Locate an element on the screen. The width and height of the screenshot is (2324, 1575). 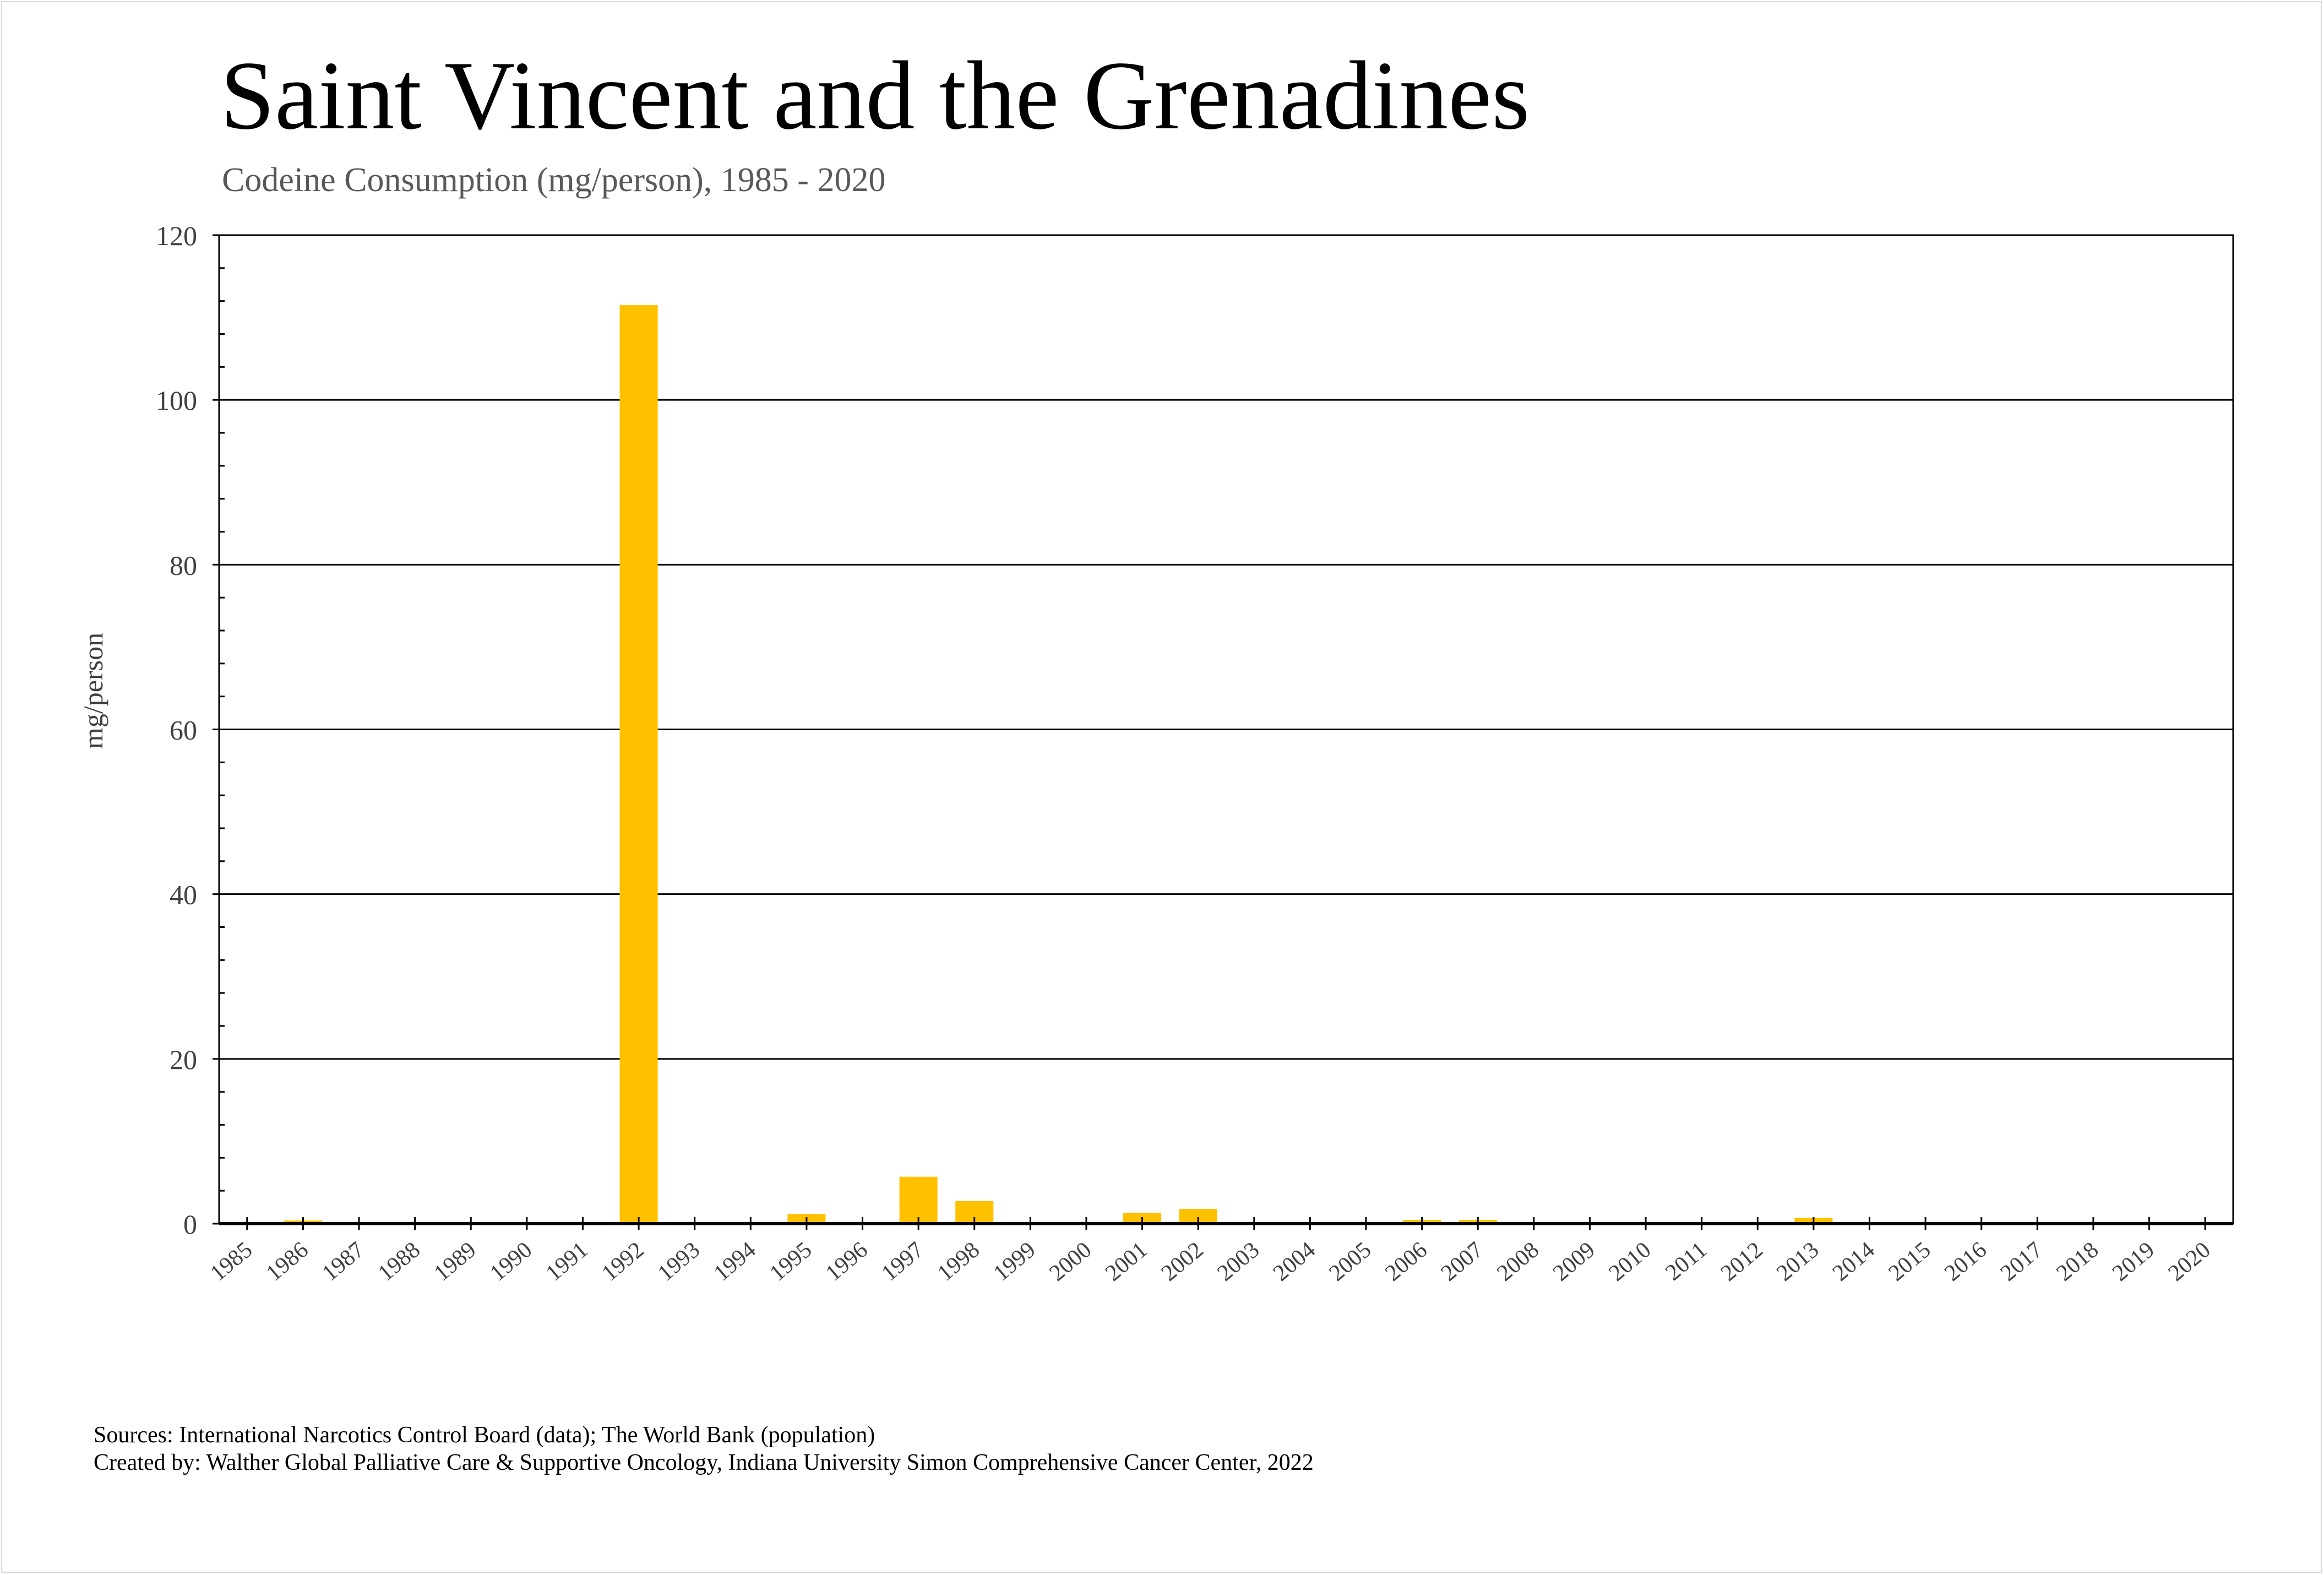
x-tick-label: 2012 is located at coordinates (1742, 1261).